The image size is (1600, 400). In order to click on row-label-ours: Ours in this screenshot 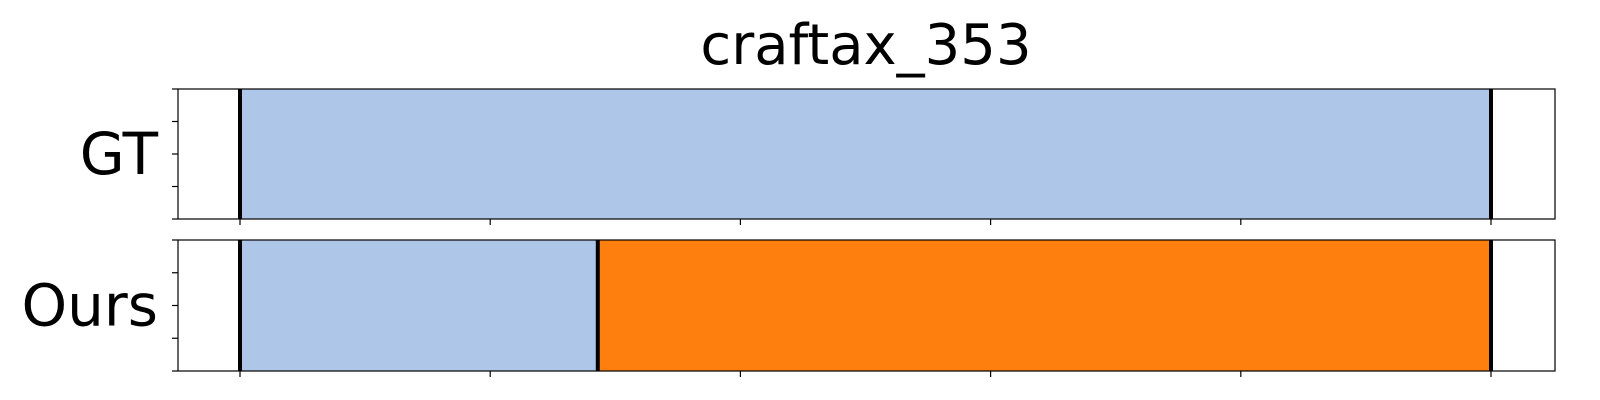, I will do `click(90, 306)`.